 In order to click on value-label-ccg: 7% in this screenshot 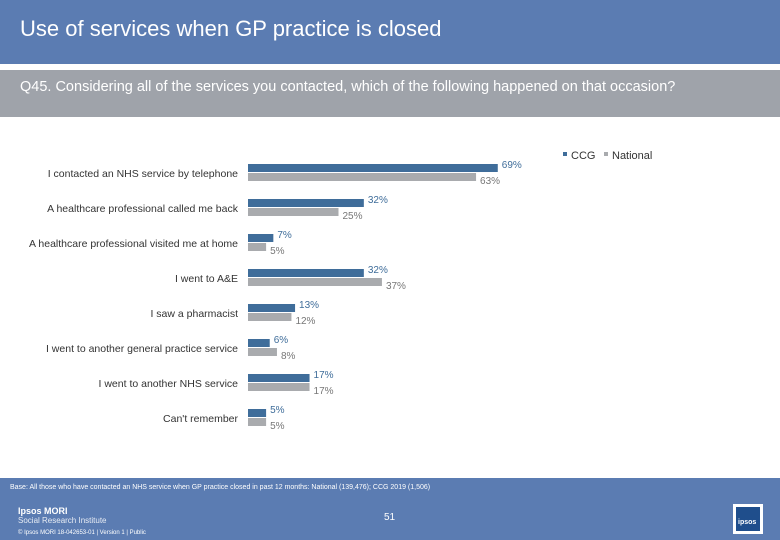, I will do `click(284, 235)`.